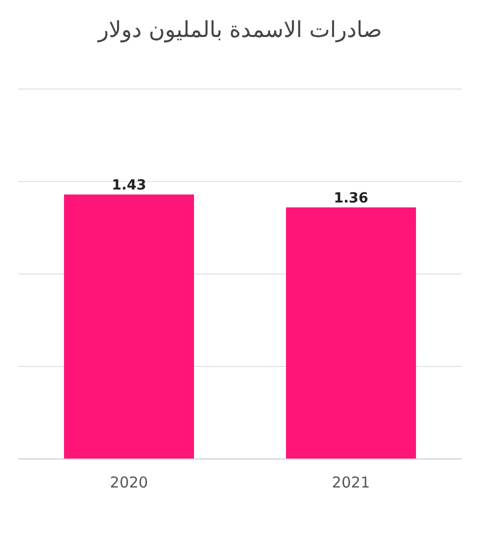 The width and height of the screenshot is (480, 541). Describe the element at coordinates (351, 198) in the screenshot. I see `data-label: 1.36` at that location.